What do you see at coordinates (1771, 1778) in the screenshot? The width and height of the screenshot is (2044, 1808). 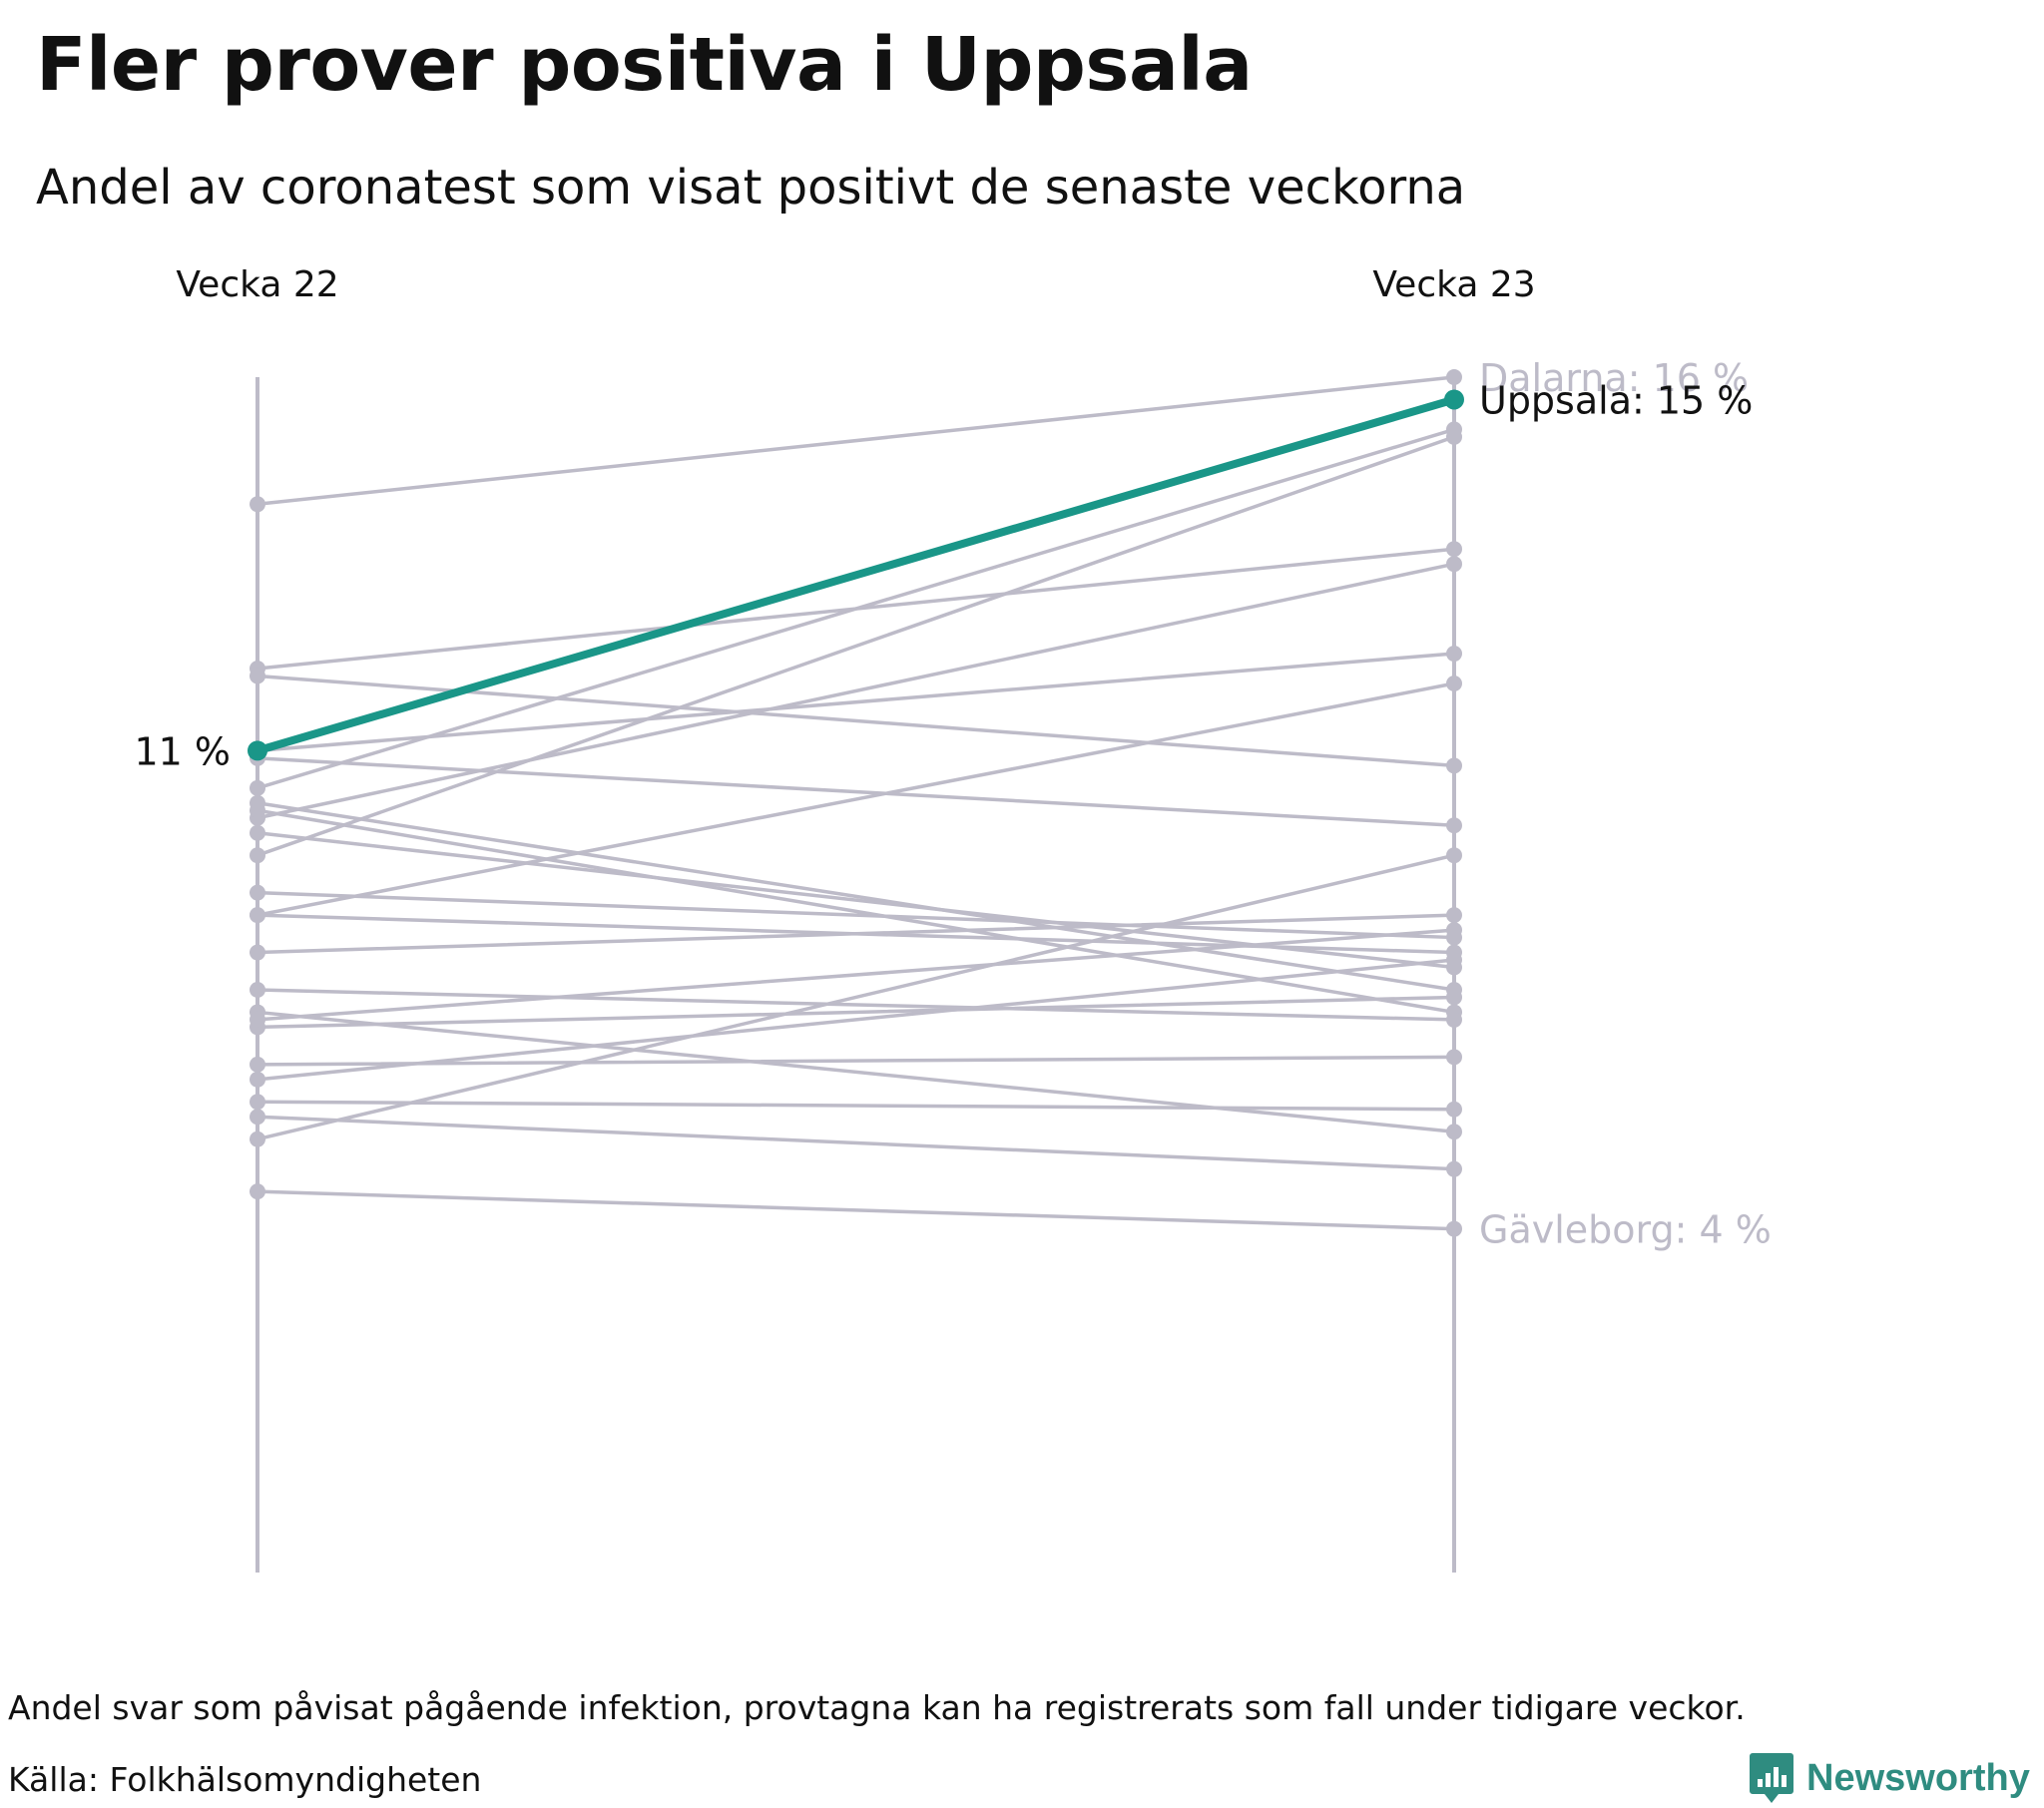 I see `bar-chart-icon` at bounding box center [1771, 1778].